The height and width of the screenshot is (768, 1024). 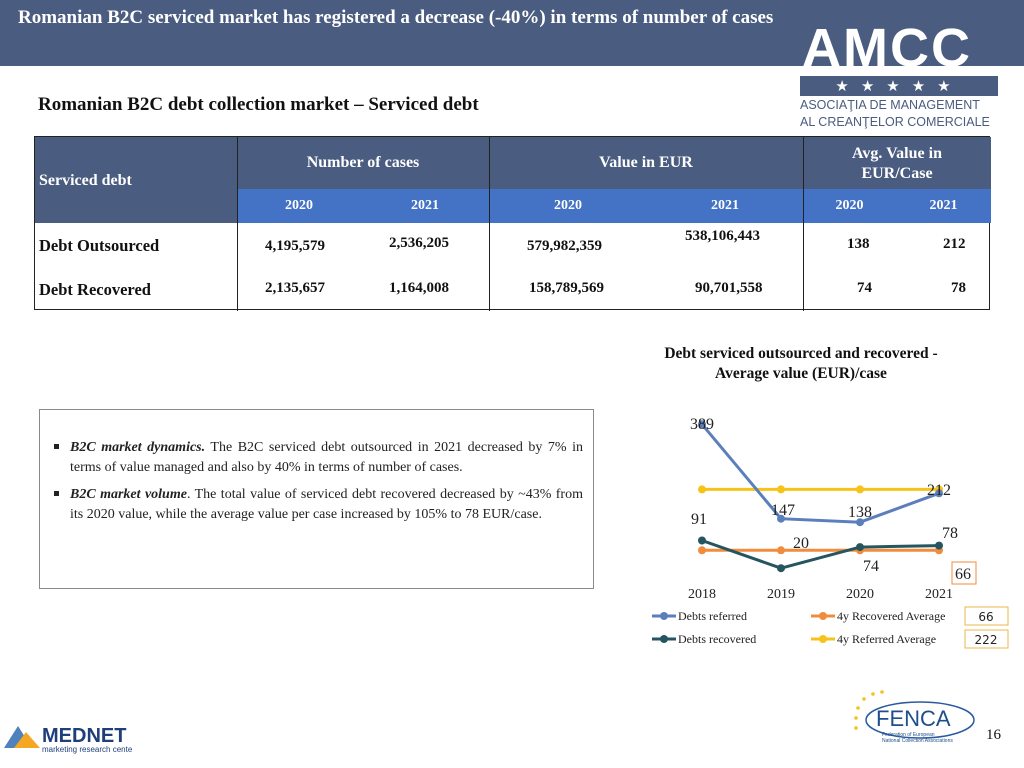 What do you see at coordinates (99, 245) in the screenshot?
I see `row-label-outsourced: Debt Outsourced` at bounding box center [99, 245].